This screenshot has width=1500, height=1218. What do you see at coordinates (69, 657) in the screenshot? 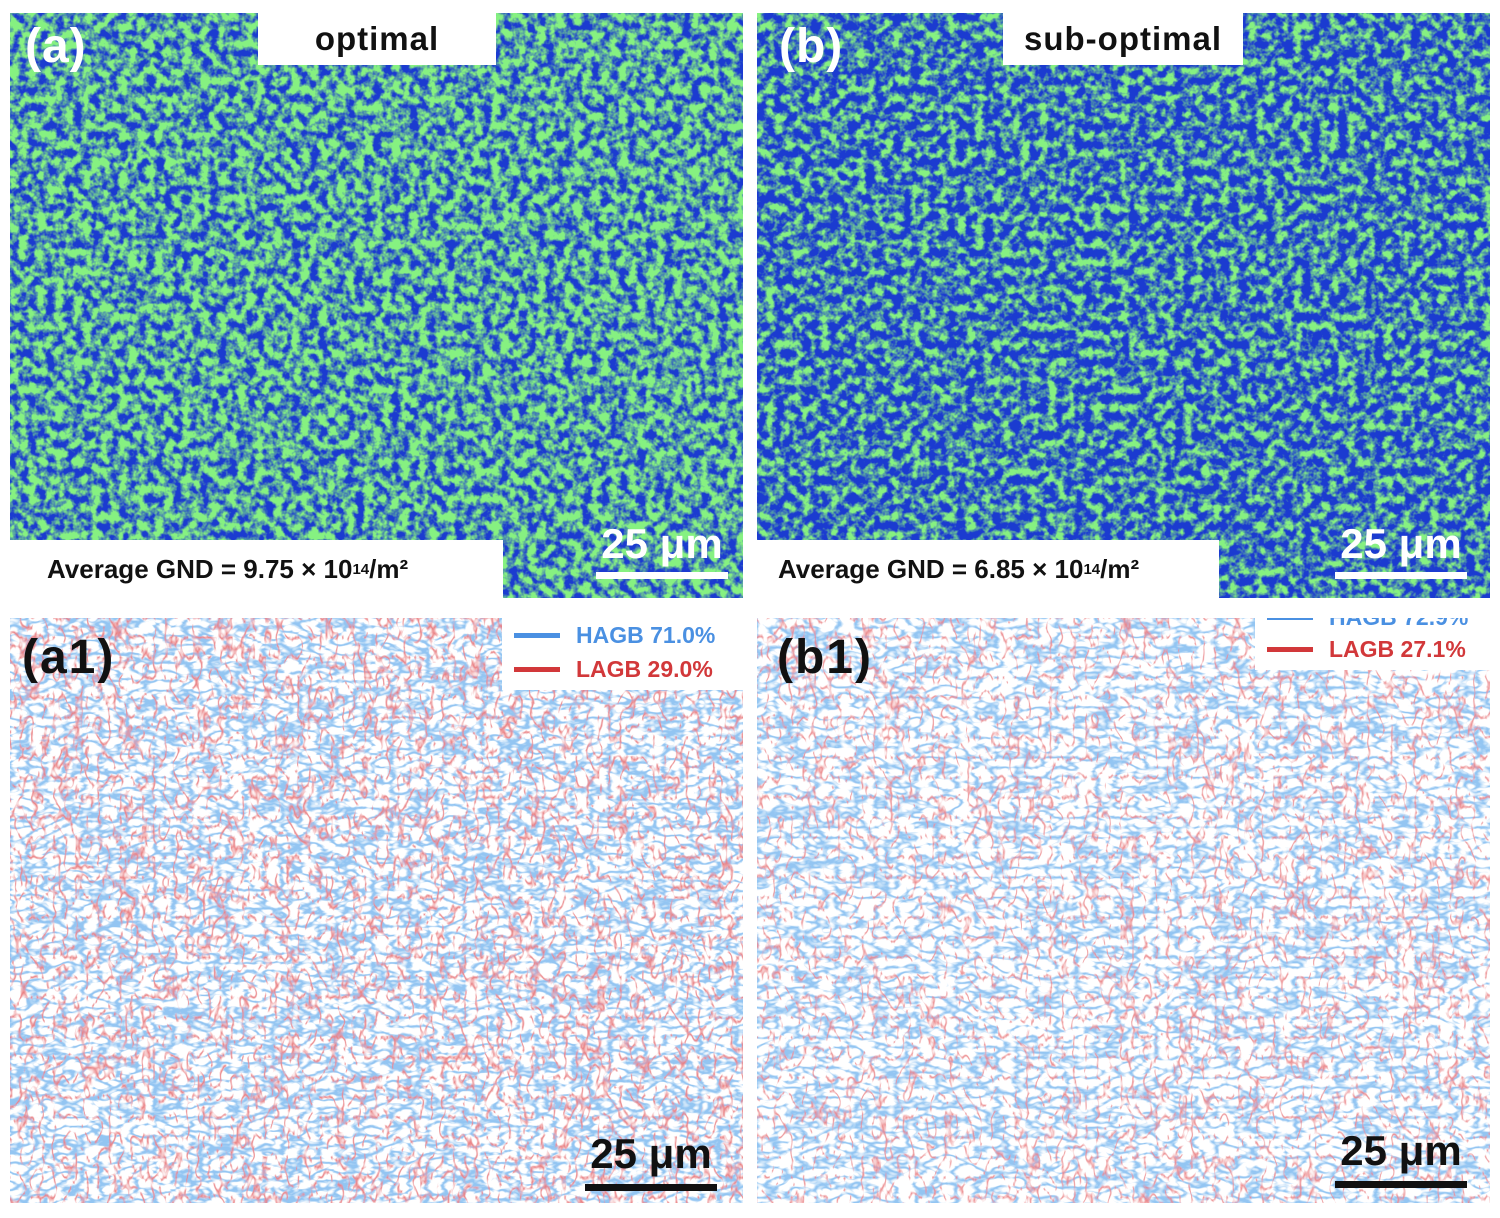
I see `panel-label-a1: (a1)` at bounding box center [69, 657].